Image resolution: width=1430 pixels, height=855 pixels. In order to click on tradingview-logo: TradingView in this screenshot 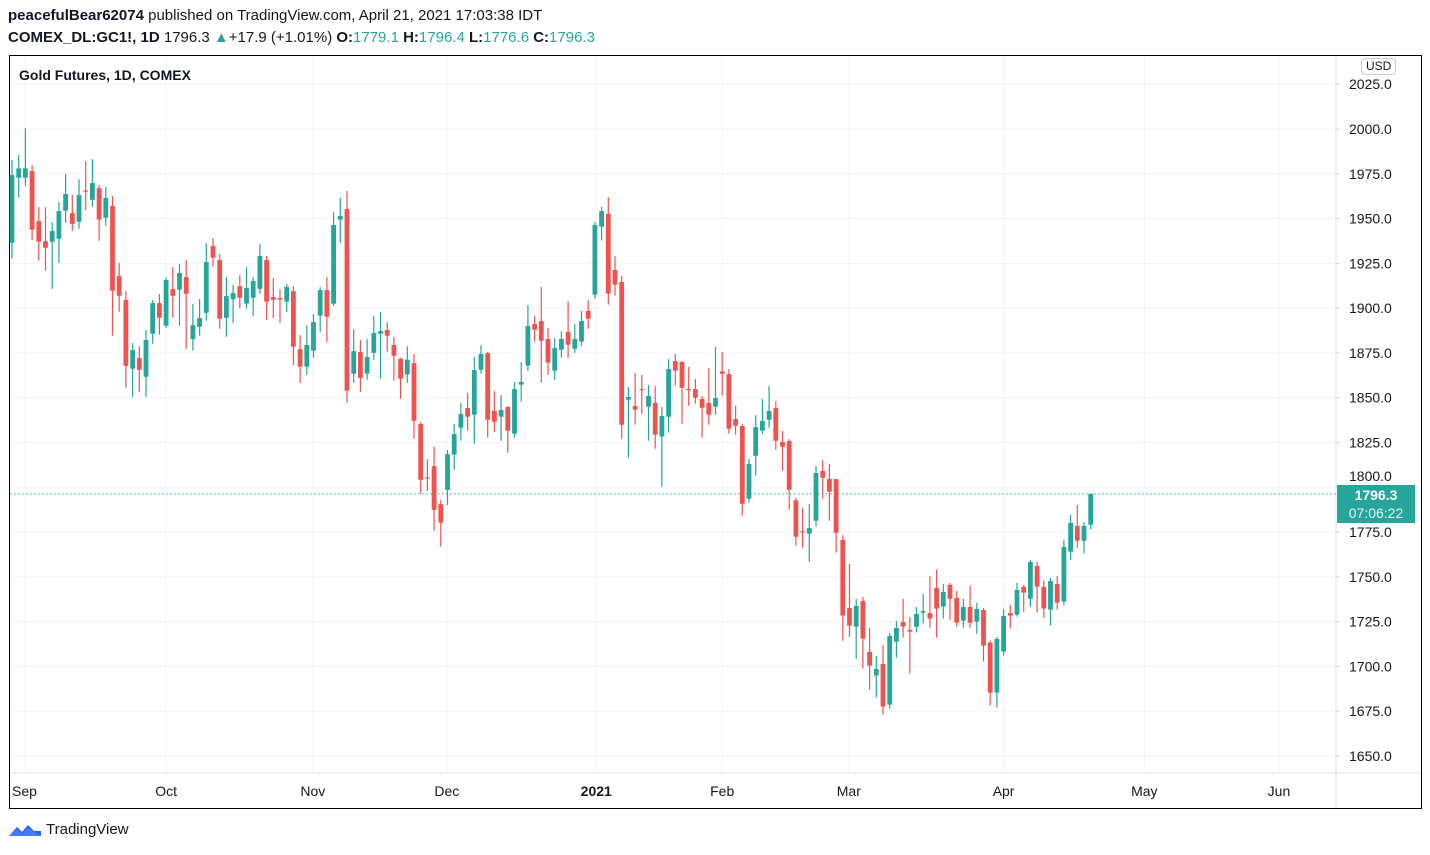, I will do `click(68, 829)`.